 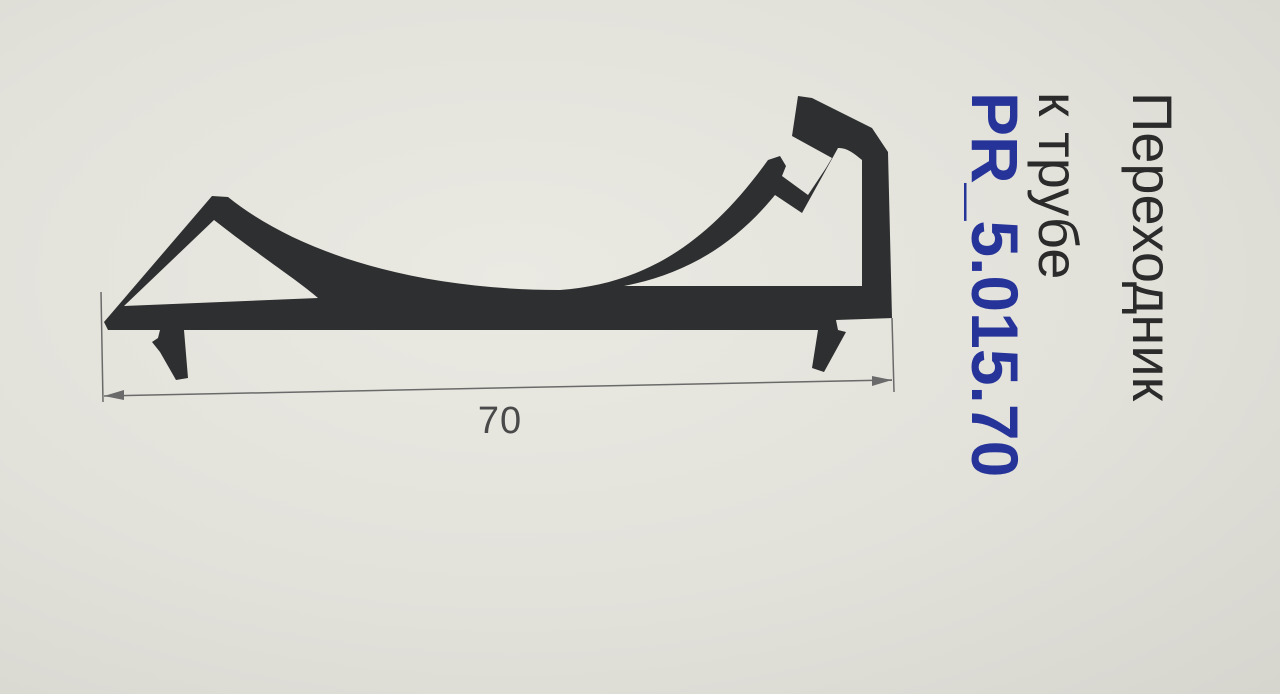 I want to click on dimension-arrow-right, so click(x=882, y=381).